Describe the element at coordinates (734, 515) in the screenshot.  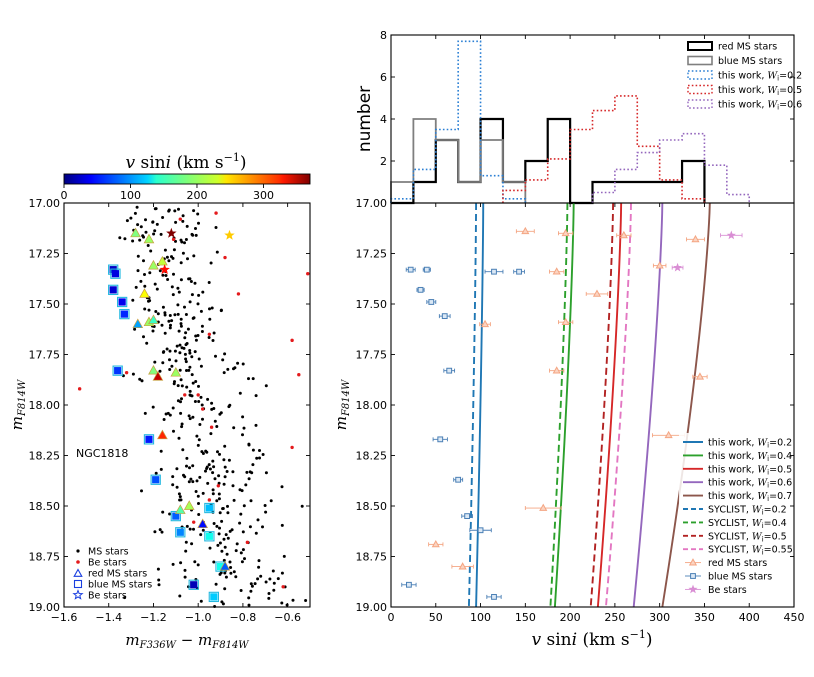
I see `vsini-legend-background` at that location.